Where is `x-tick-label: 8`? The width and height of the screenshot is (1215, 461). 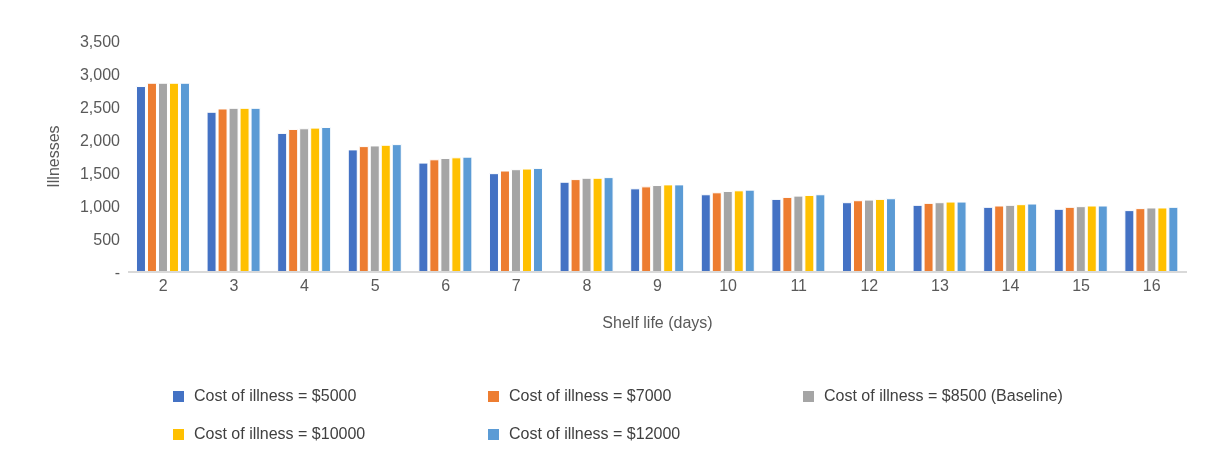 x-tick-label: 8 is located at coordinates (587, 286).